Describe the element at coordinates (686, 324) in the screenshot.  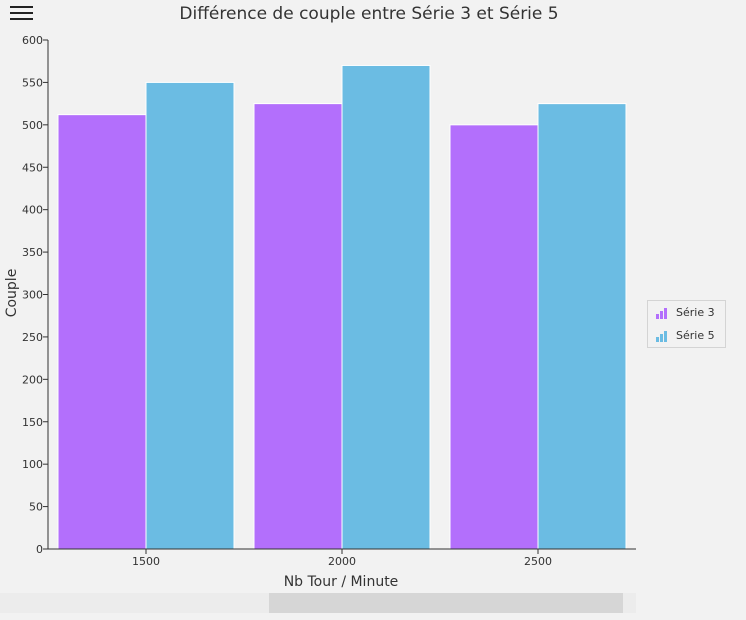
I see `legend: Série 3 Série 5` at that location.